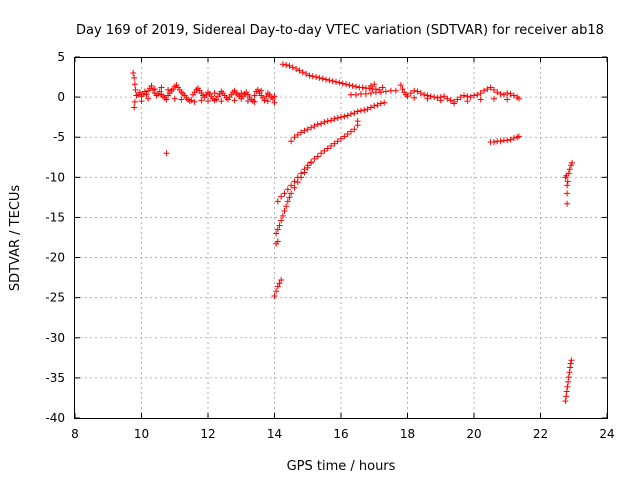  I want to click on x-tick-label: 22, so click(540, 434).